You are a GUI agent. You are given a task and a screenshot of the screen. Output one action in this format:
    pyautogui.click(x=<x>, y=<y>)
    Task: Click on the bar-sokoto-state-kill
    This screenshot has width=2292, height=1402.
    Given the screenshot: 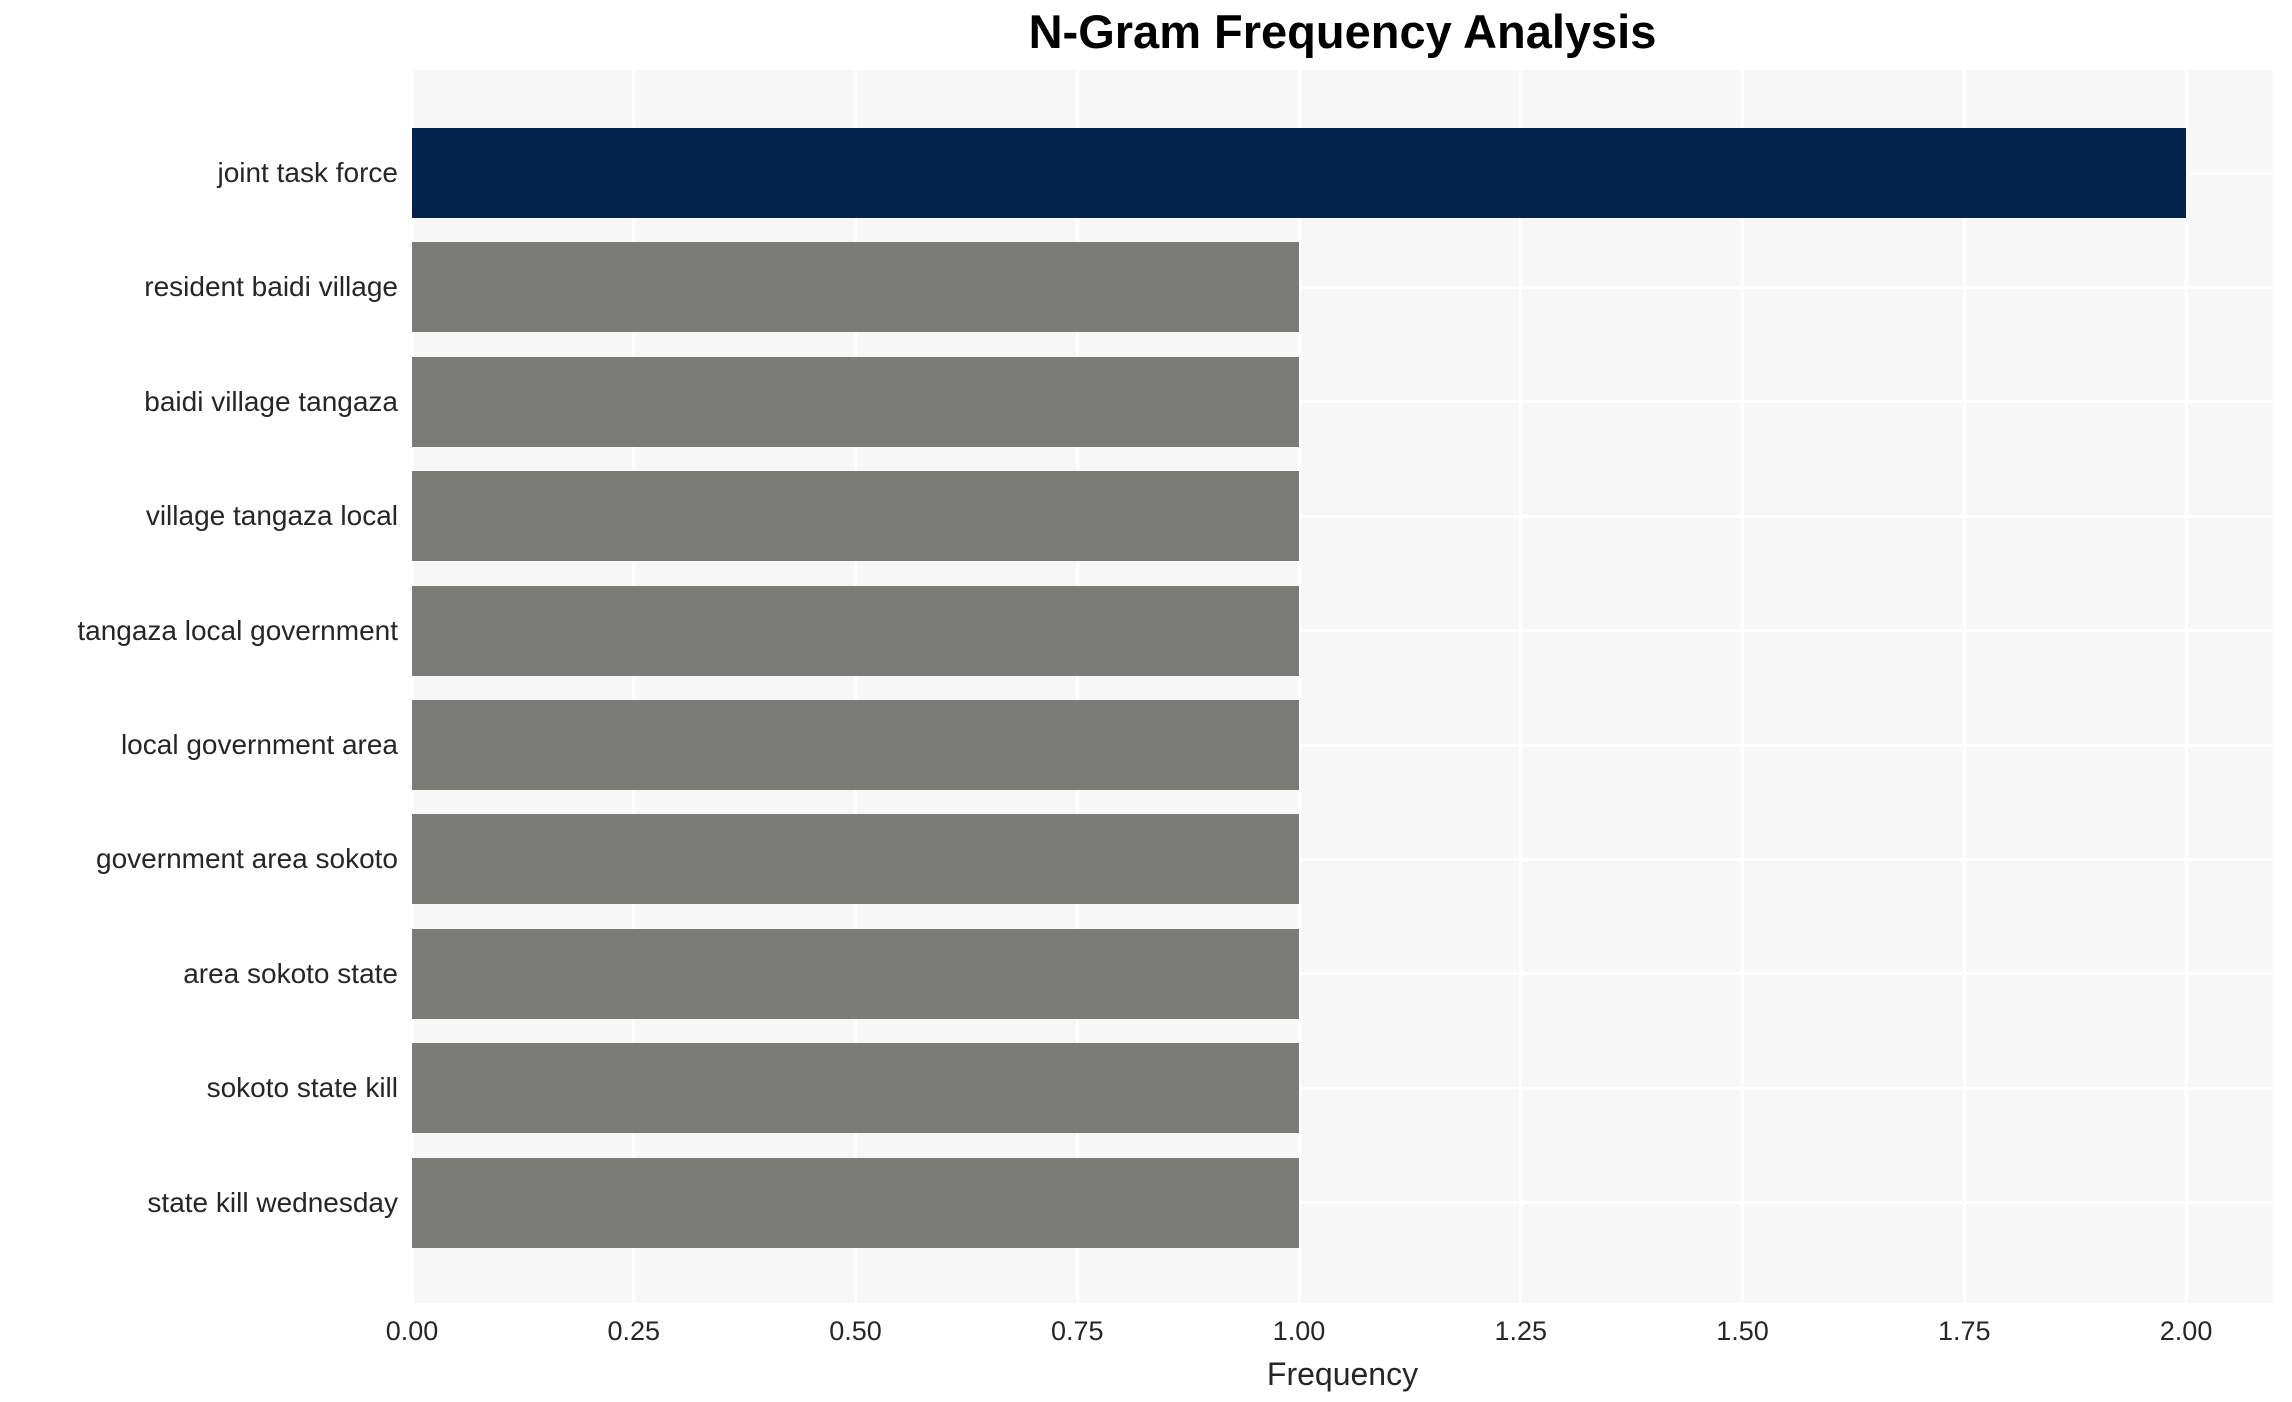 What is the action you would take?
    pyautogui.click(x=856, y=1088)
    